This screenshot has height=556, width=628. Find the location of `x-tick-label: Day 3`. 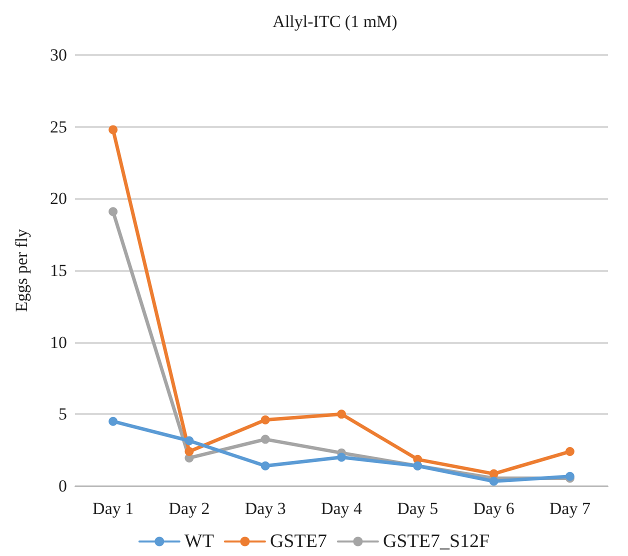

x-tick-label: Day 3 is located at coordinates (265, 508).